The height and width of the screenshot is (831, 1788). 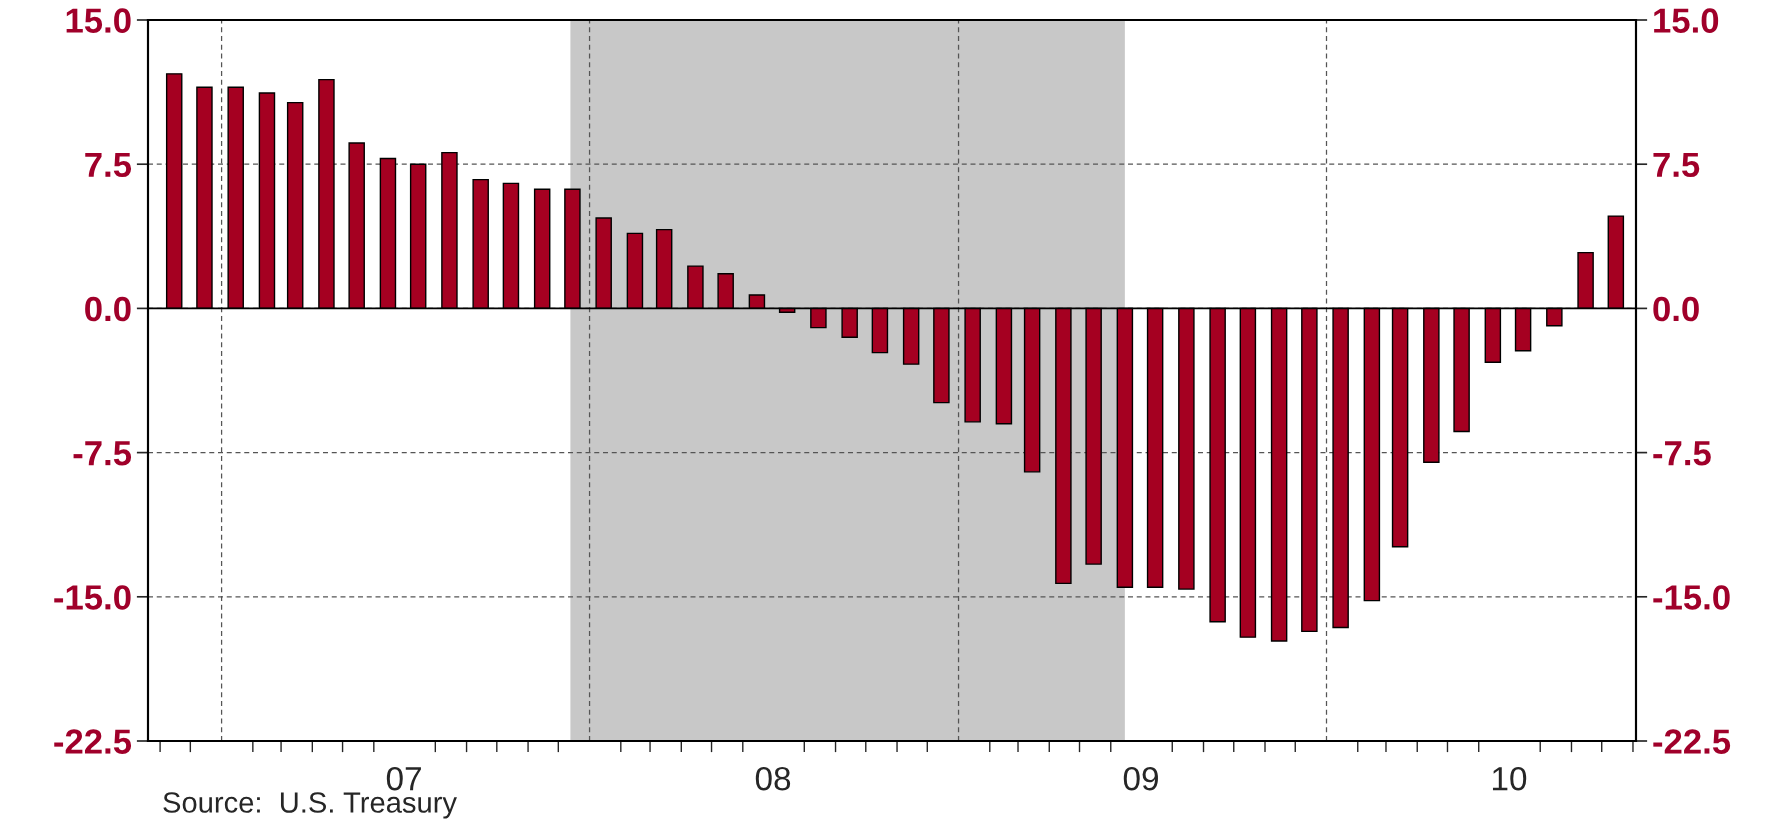 What do you see at coordinates (1692, 741) in the screenshot?
I see `y2-tick-label: -22.5` at bounding box center [1692, 741].